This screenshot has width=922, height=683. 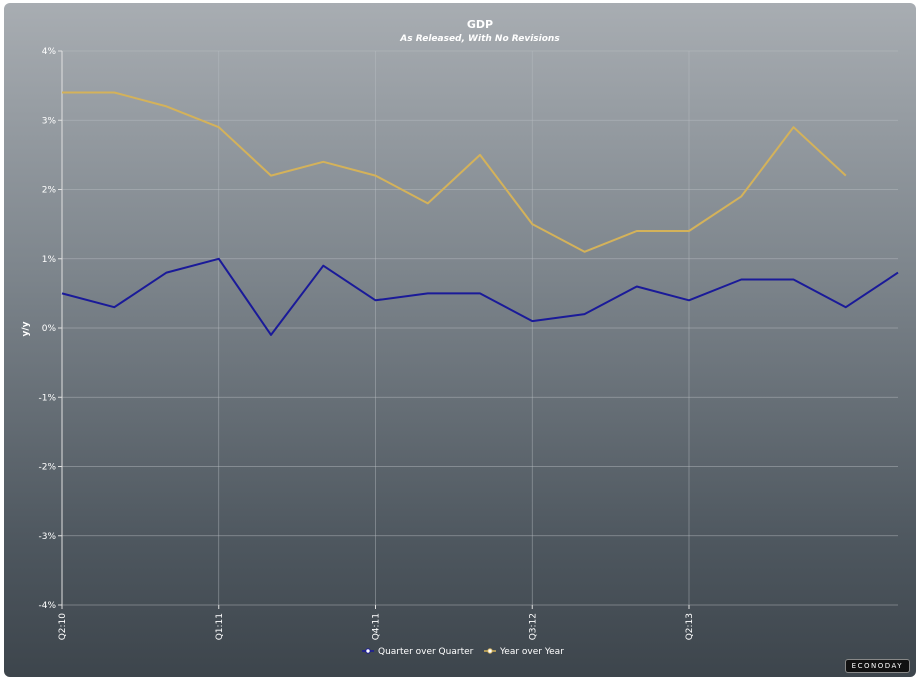 What do you see at coordinates (49, 260) in the screenshot?
I see `y-tick-label: 1%` at bounding box center [49, 260].